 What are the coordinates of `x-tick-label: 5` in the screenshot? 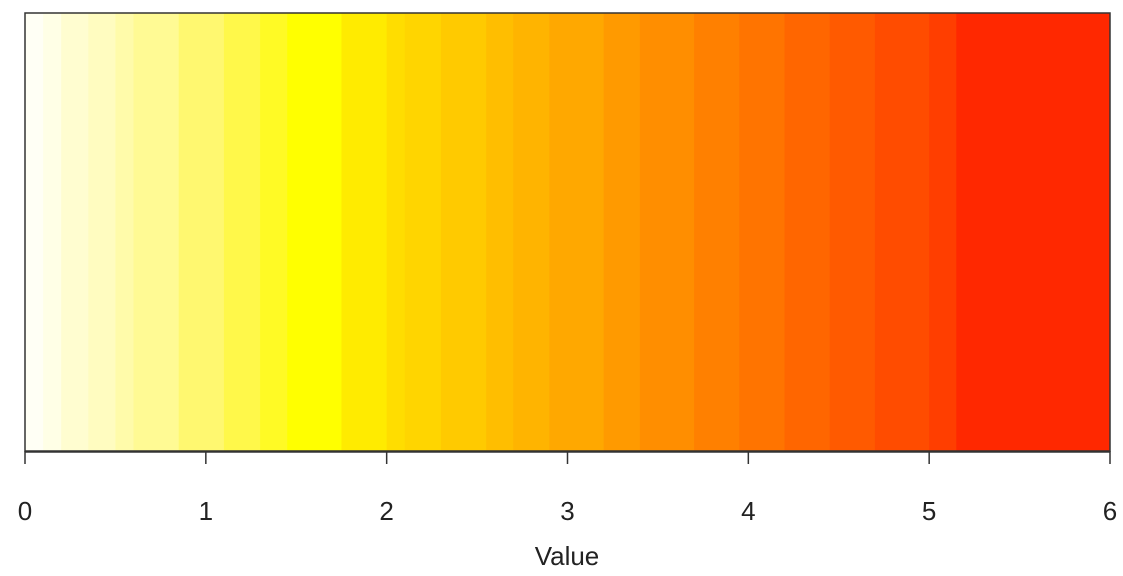 It's located at (929, 511).